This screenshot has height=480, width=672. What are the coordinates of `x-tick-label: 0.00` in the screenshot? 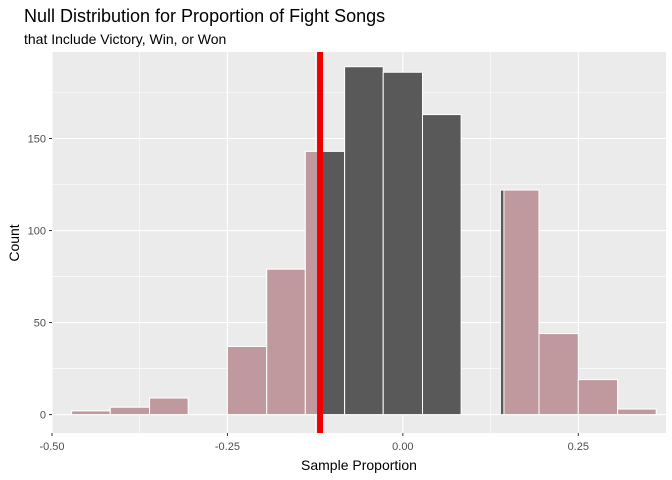 It's located at (402, 447).